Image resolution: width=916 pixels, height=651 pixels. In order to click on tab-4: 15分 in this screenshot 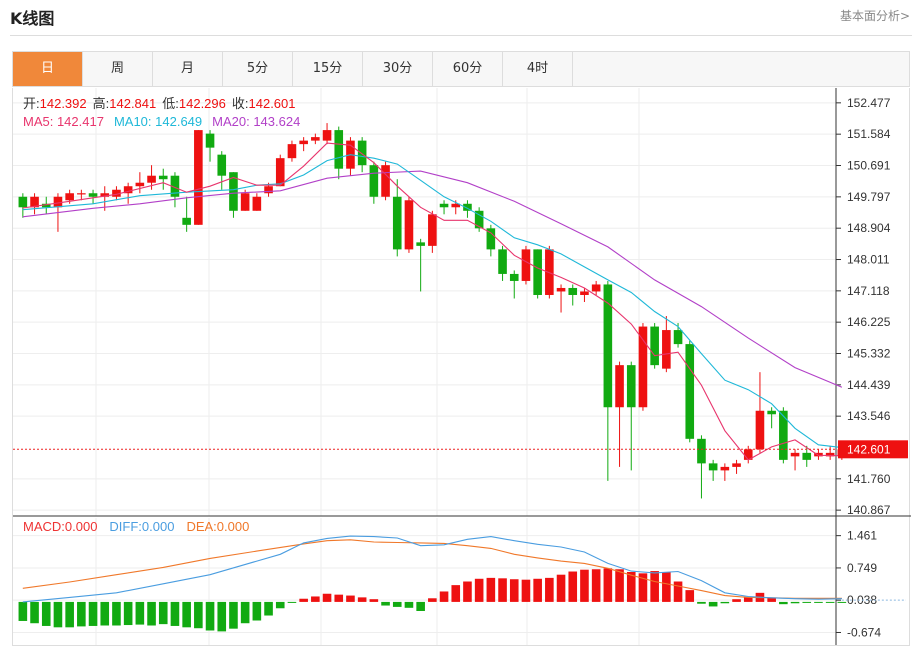, I will do `click(328, 69)`.